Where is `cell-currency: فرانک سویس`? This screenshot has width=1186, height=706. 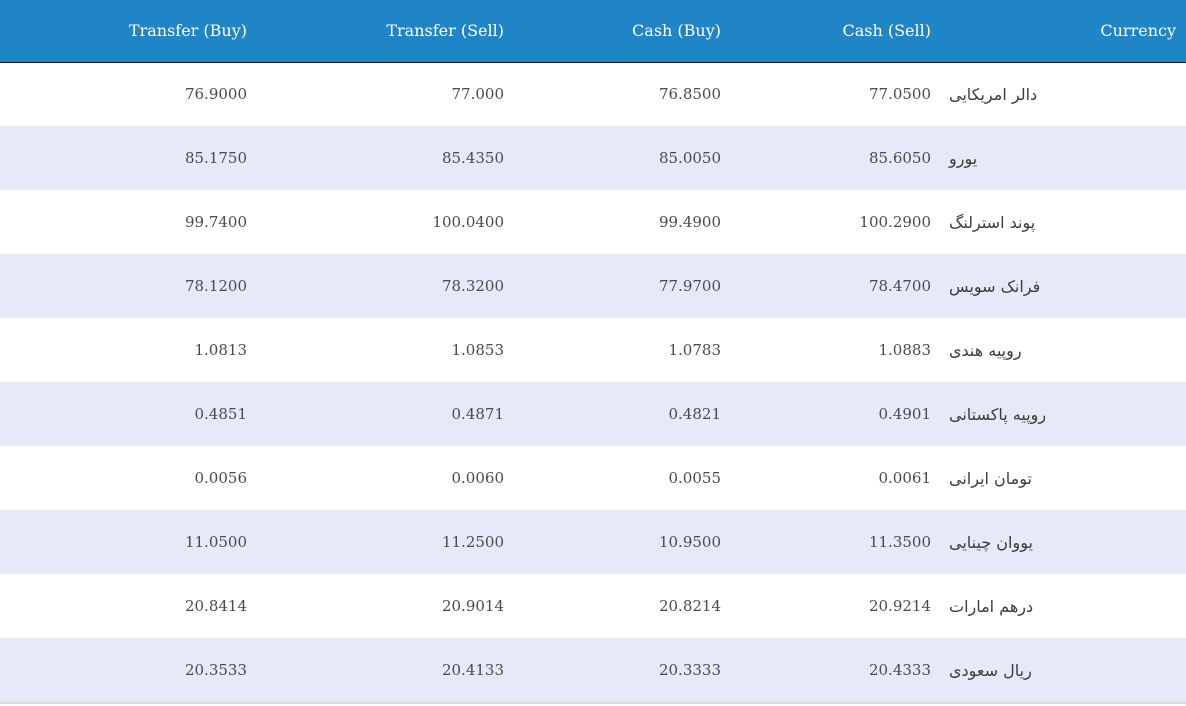
cell-currency: فرانک سویس is located at coordinates (995, 286).